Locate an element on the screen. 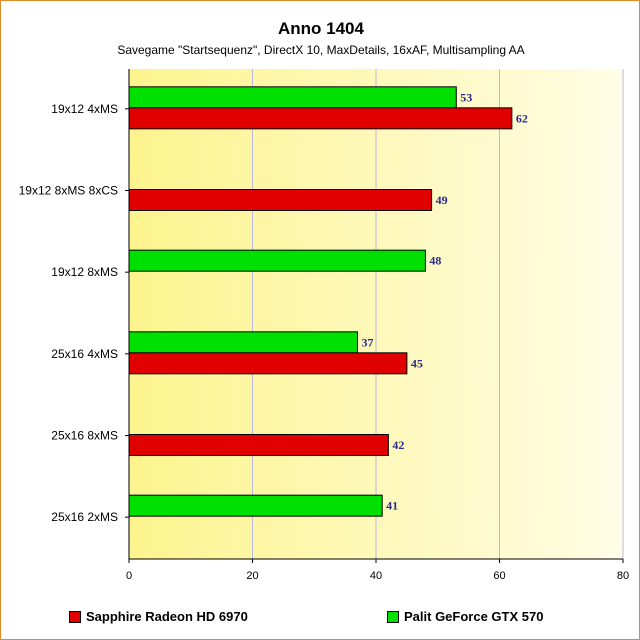 The image size is (640, 640). x-tick-label-3: 60 is located at coordinates (499, 576).